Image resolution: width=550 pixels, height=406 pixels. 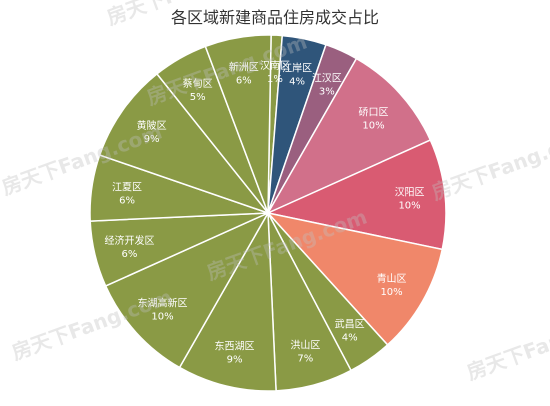 I want to click on slice-label-value: 1%, so click(x=275, y=79).